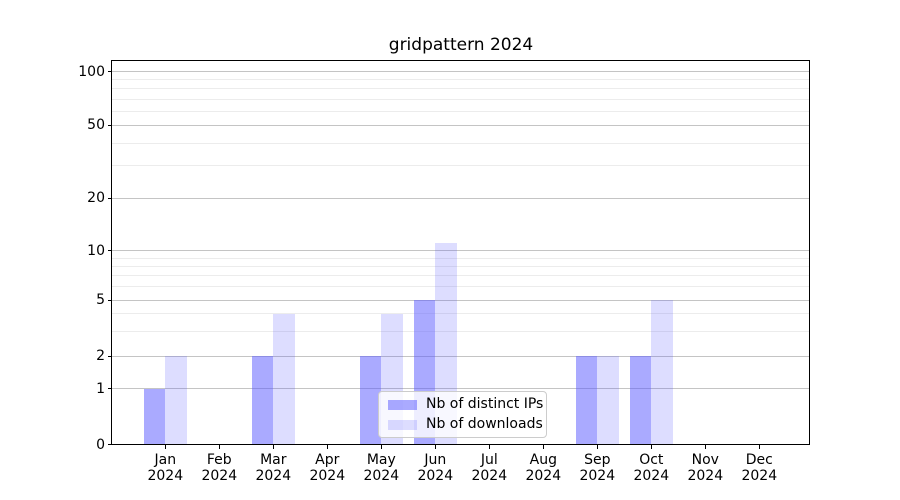  I want to click on x-axis-tick-label: Apr 2024, so click(327, 468).